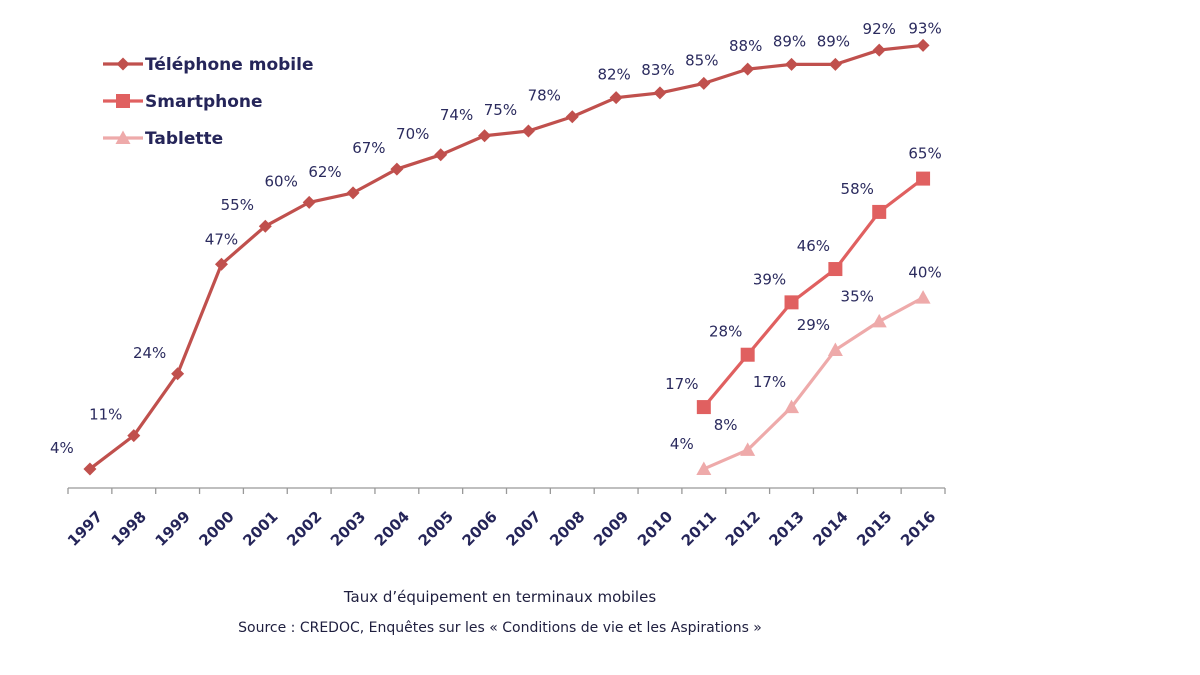  Describe the element at coordinates (745, 46) in the screenshot. I see `data-label: 88%` at that location.